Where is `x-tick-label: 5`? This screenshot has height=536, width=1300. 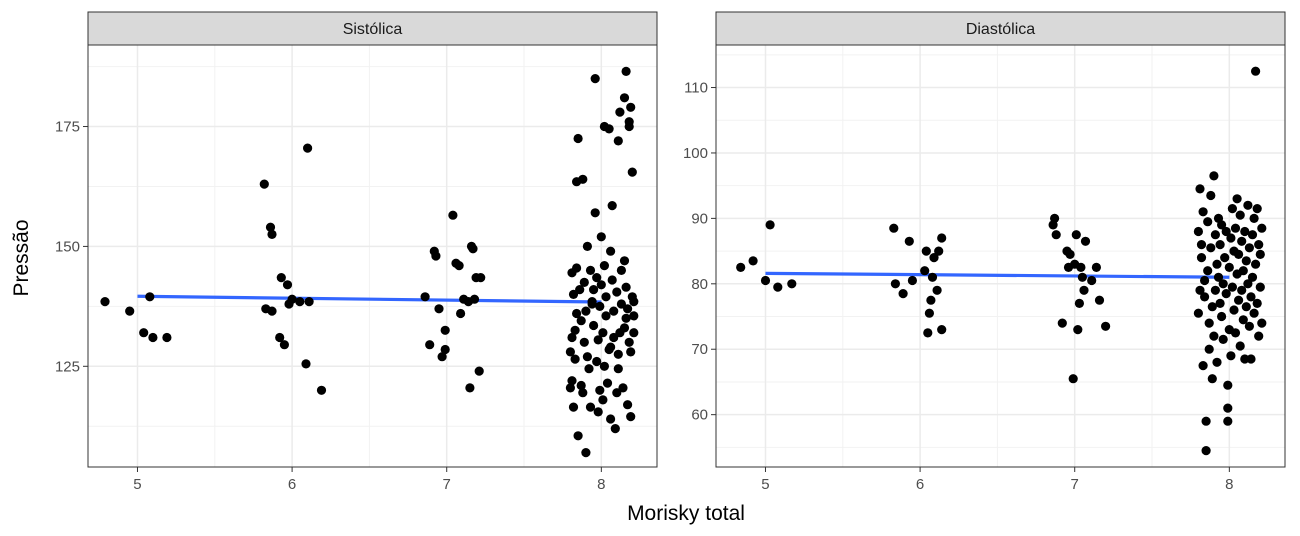 x-tick-label: 5 is located at coordinates (765, 484).